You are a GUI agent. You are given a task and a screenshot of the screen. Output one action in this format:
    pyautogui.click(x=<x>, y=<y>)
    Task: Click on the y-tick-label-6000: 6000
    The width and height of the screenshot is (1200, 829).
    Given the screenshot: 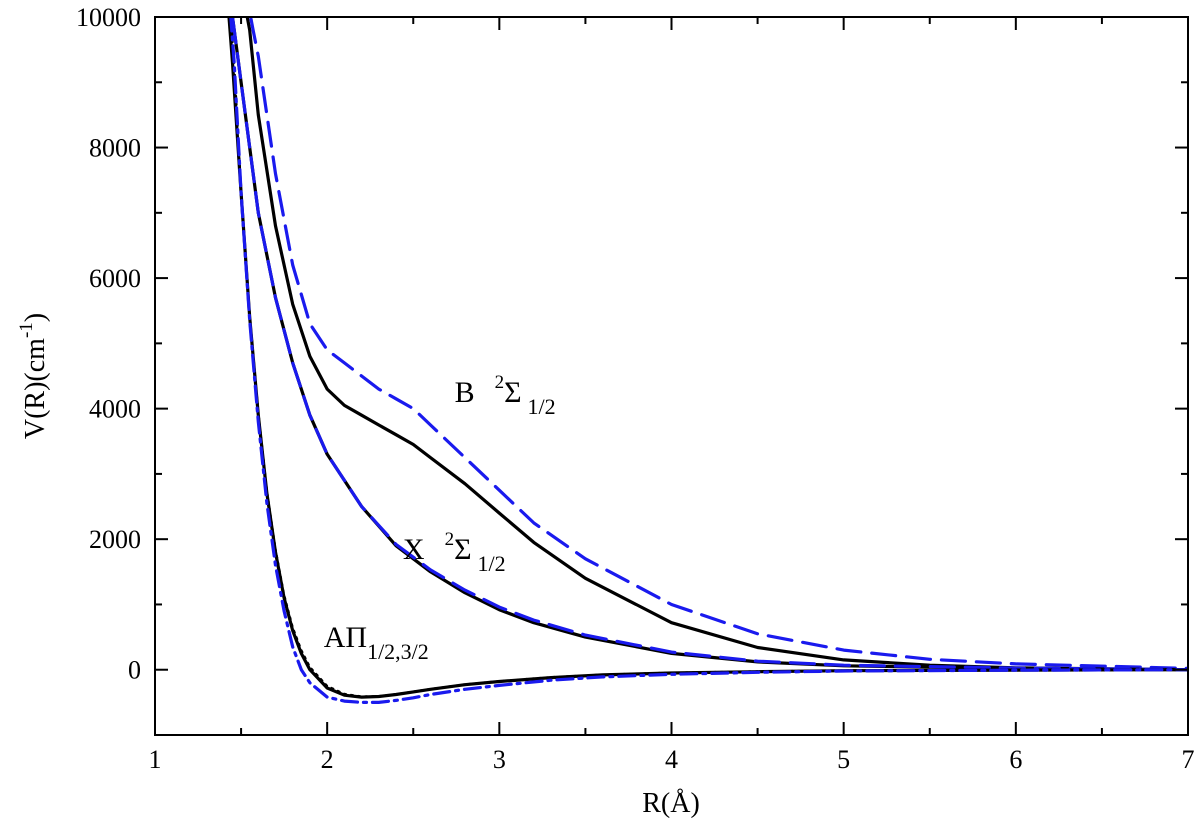 What is the action you would take?
    pyautogui.click(x=115, y=278)
    